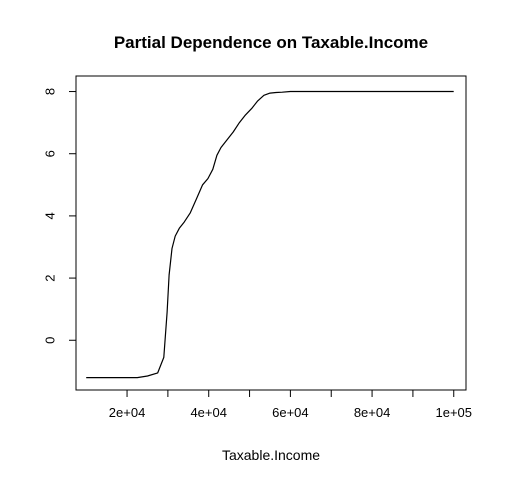 The height and width of the screenshot is (484, 506). Describe the element at coordinates (49, 277) in the screenshot. I see `y-tick-label: 2` at that location.